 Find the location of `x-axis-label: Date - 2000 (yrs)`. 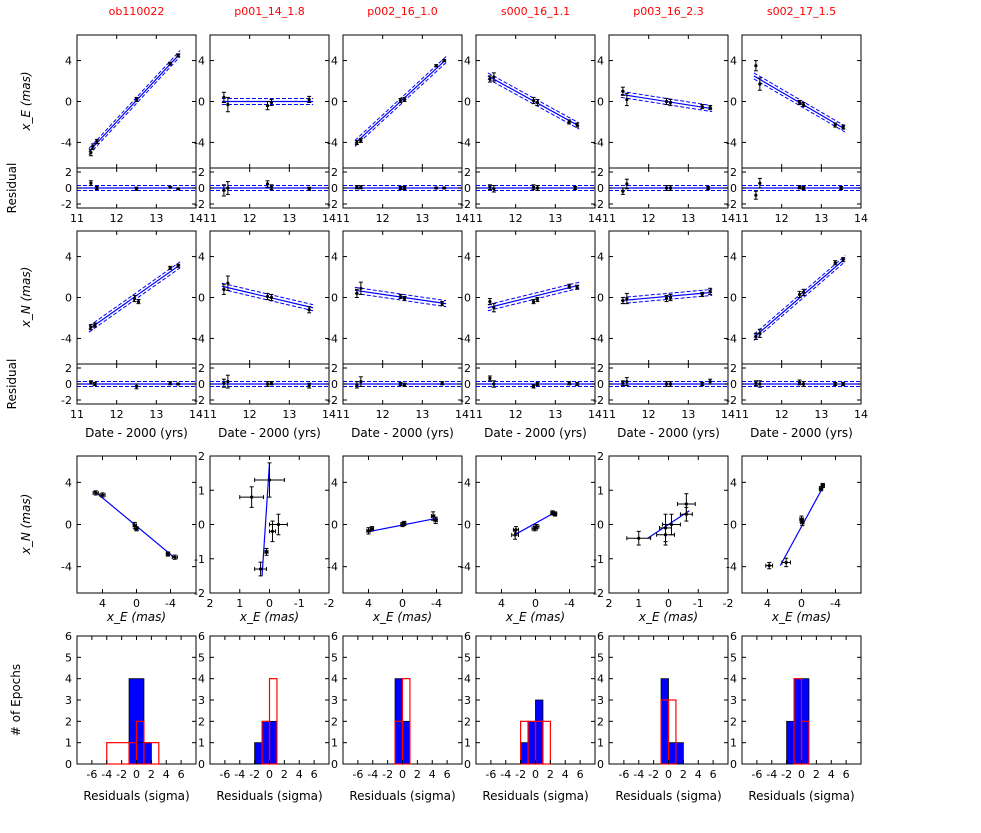

x-axis-label: Date - 2000 (yrs) is located at coordinates (535, 433).